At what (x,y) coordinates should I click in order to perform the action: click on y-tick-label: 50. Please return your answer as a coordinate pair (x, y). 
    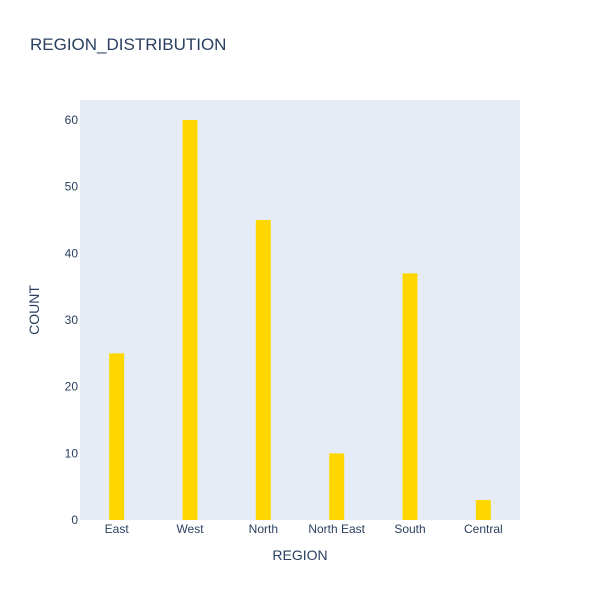
    Looking at the image, I should click on (72, 187).